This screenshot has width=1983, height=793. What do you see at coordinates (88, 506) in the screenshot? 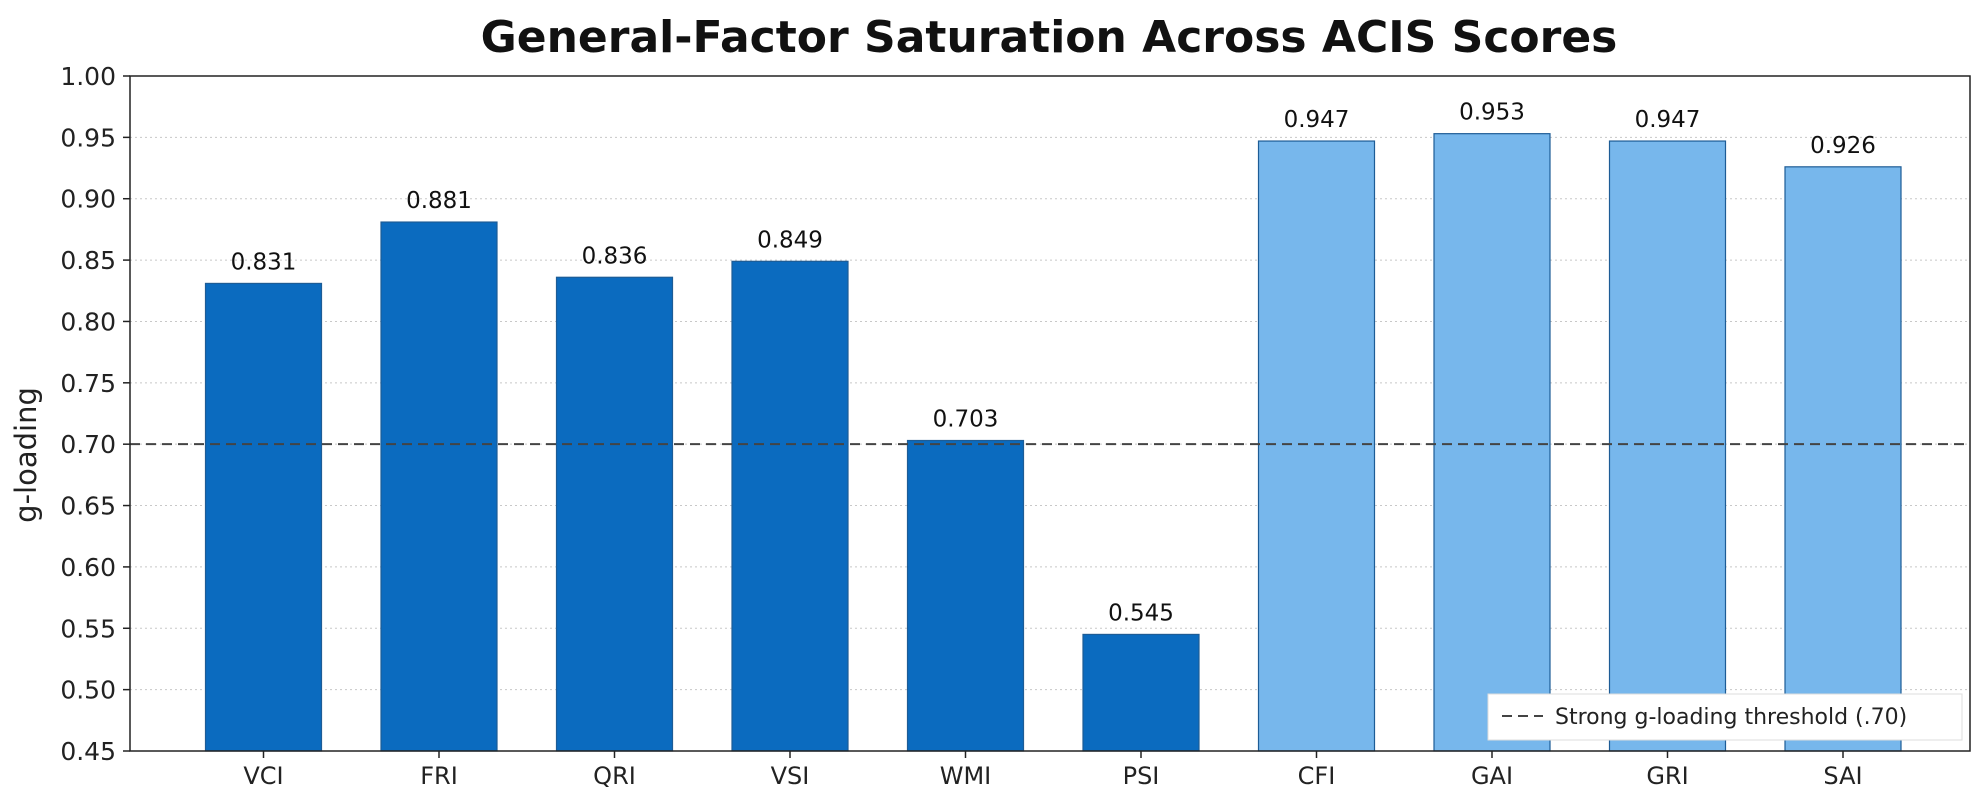
I see `y-tick-label-4: 0.65` at bounding box center [88, 506].